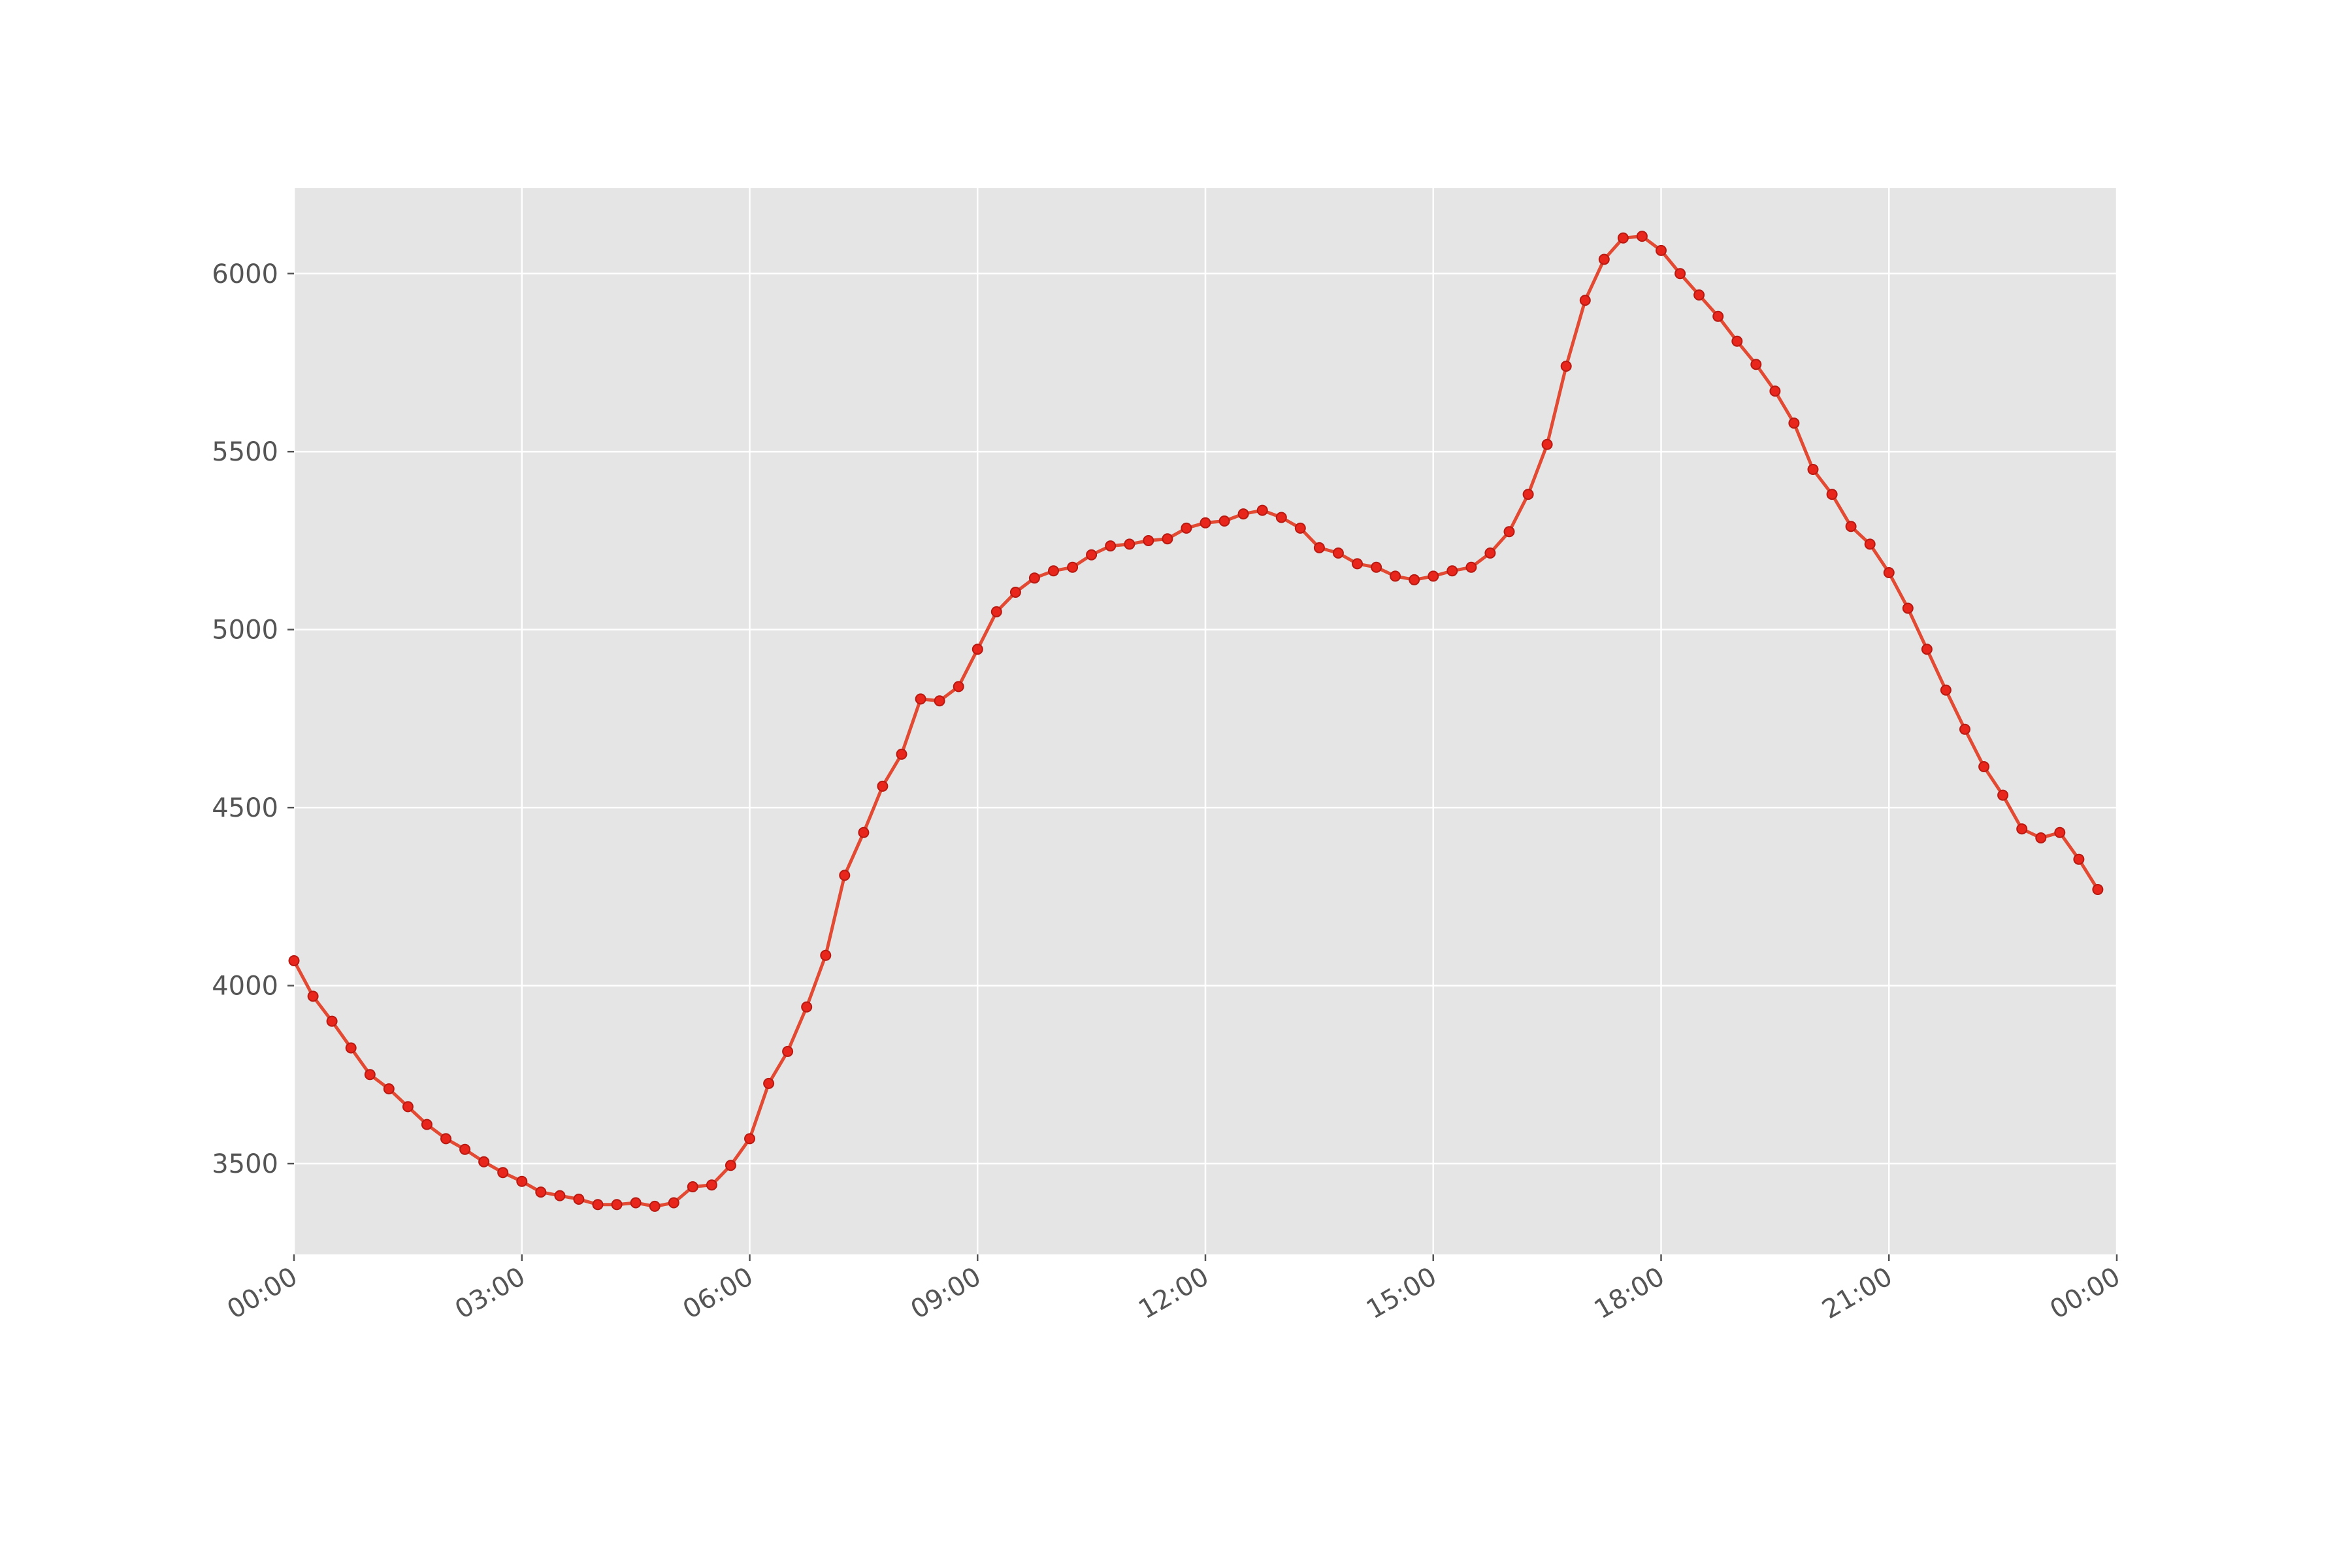 The width and height of the screenshot is (2352, 1568). I want to click on x-tick-label: 15:00, so click(1402, 1293).